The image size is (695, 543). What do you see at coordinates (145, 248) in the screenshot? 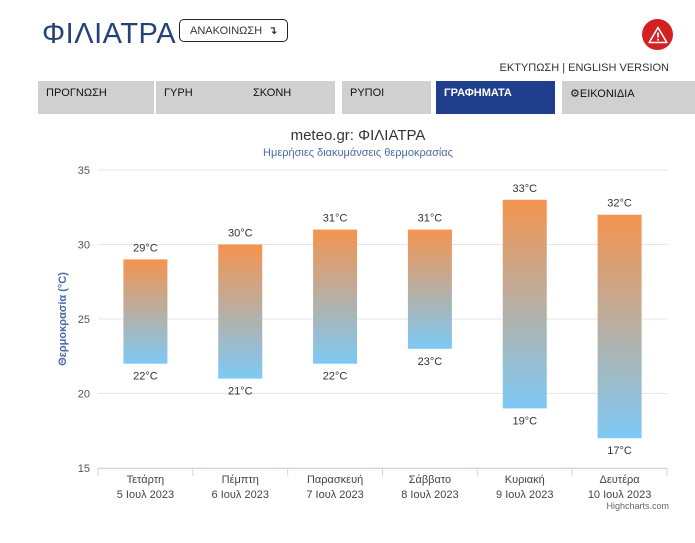
I see `max-temp-label: 29°C` at bounding box center [145, 248].